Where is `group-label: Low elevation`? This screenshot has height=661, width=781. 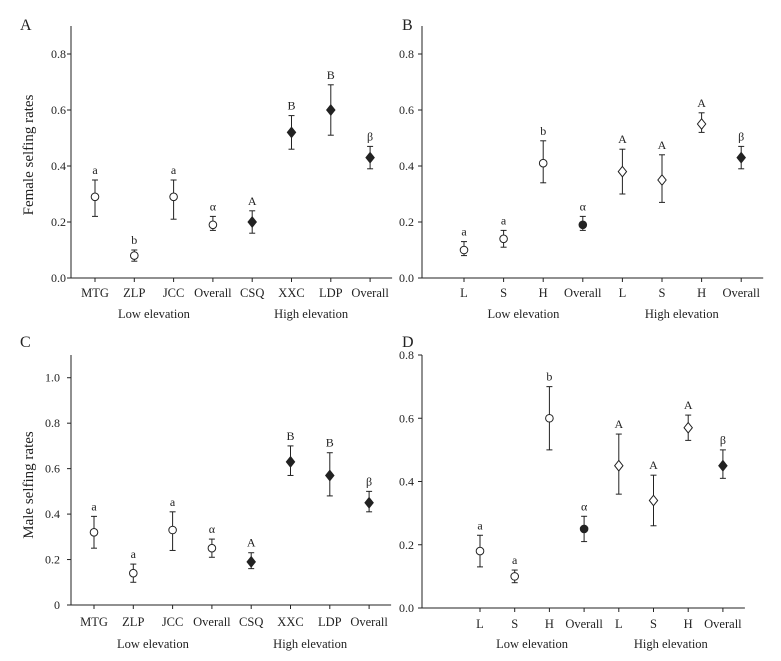
group-label: Low elevation is located at coordinates (532, 644).